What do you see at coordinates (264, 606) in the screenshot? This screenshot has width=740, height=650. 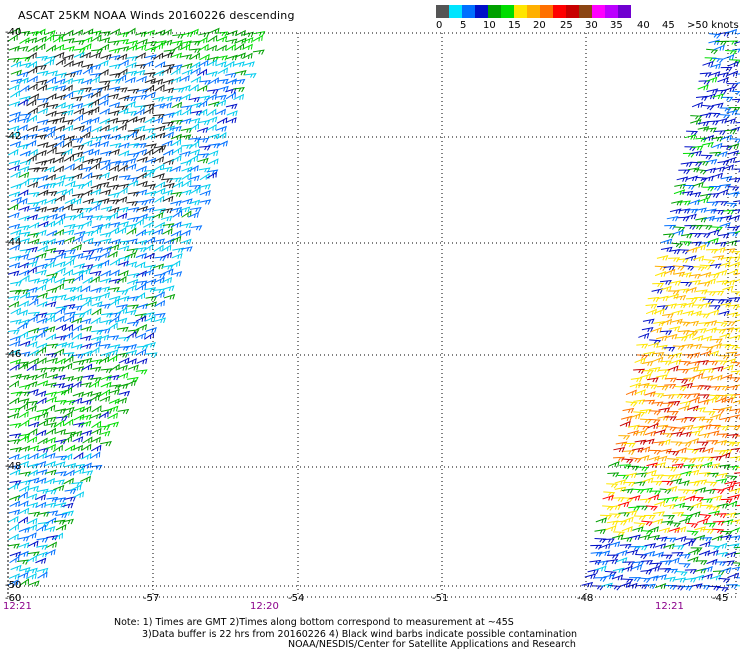 I see `pass-time-label: 12:20` at bounding box center [264, 606].